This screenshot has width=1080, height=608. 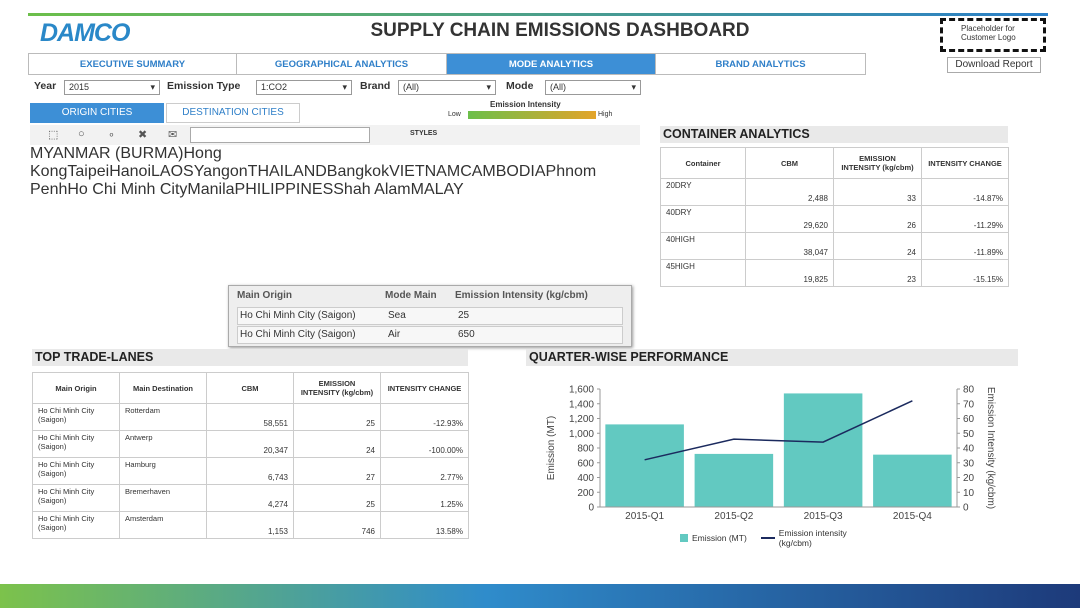 I want to click on tooltip-cell: Ho Chi Minh City (Saigon), so click(x=298, y=334).